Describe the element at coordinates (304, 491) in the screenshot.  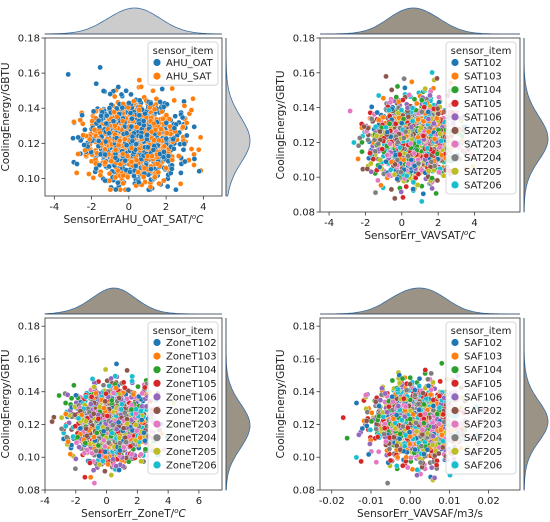
I see `y-tick-label: 0.08` at that location.